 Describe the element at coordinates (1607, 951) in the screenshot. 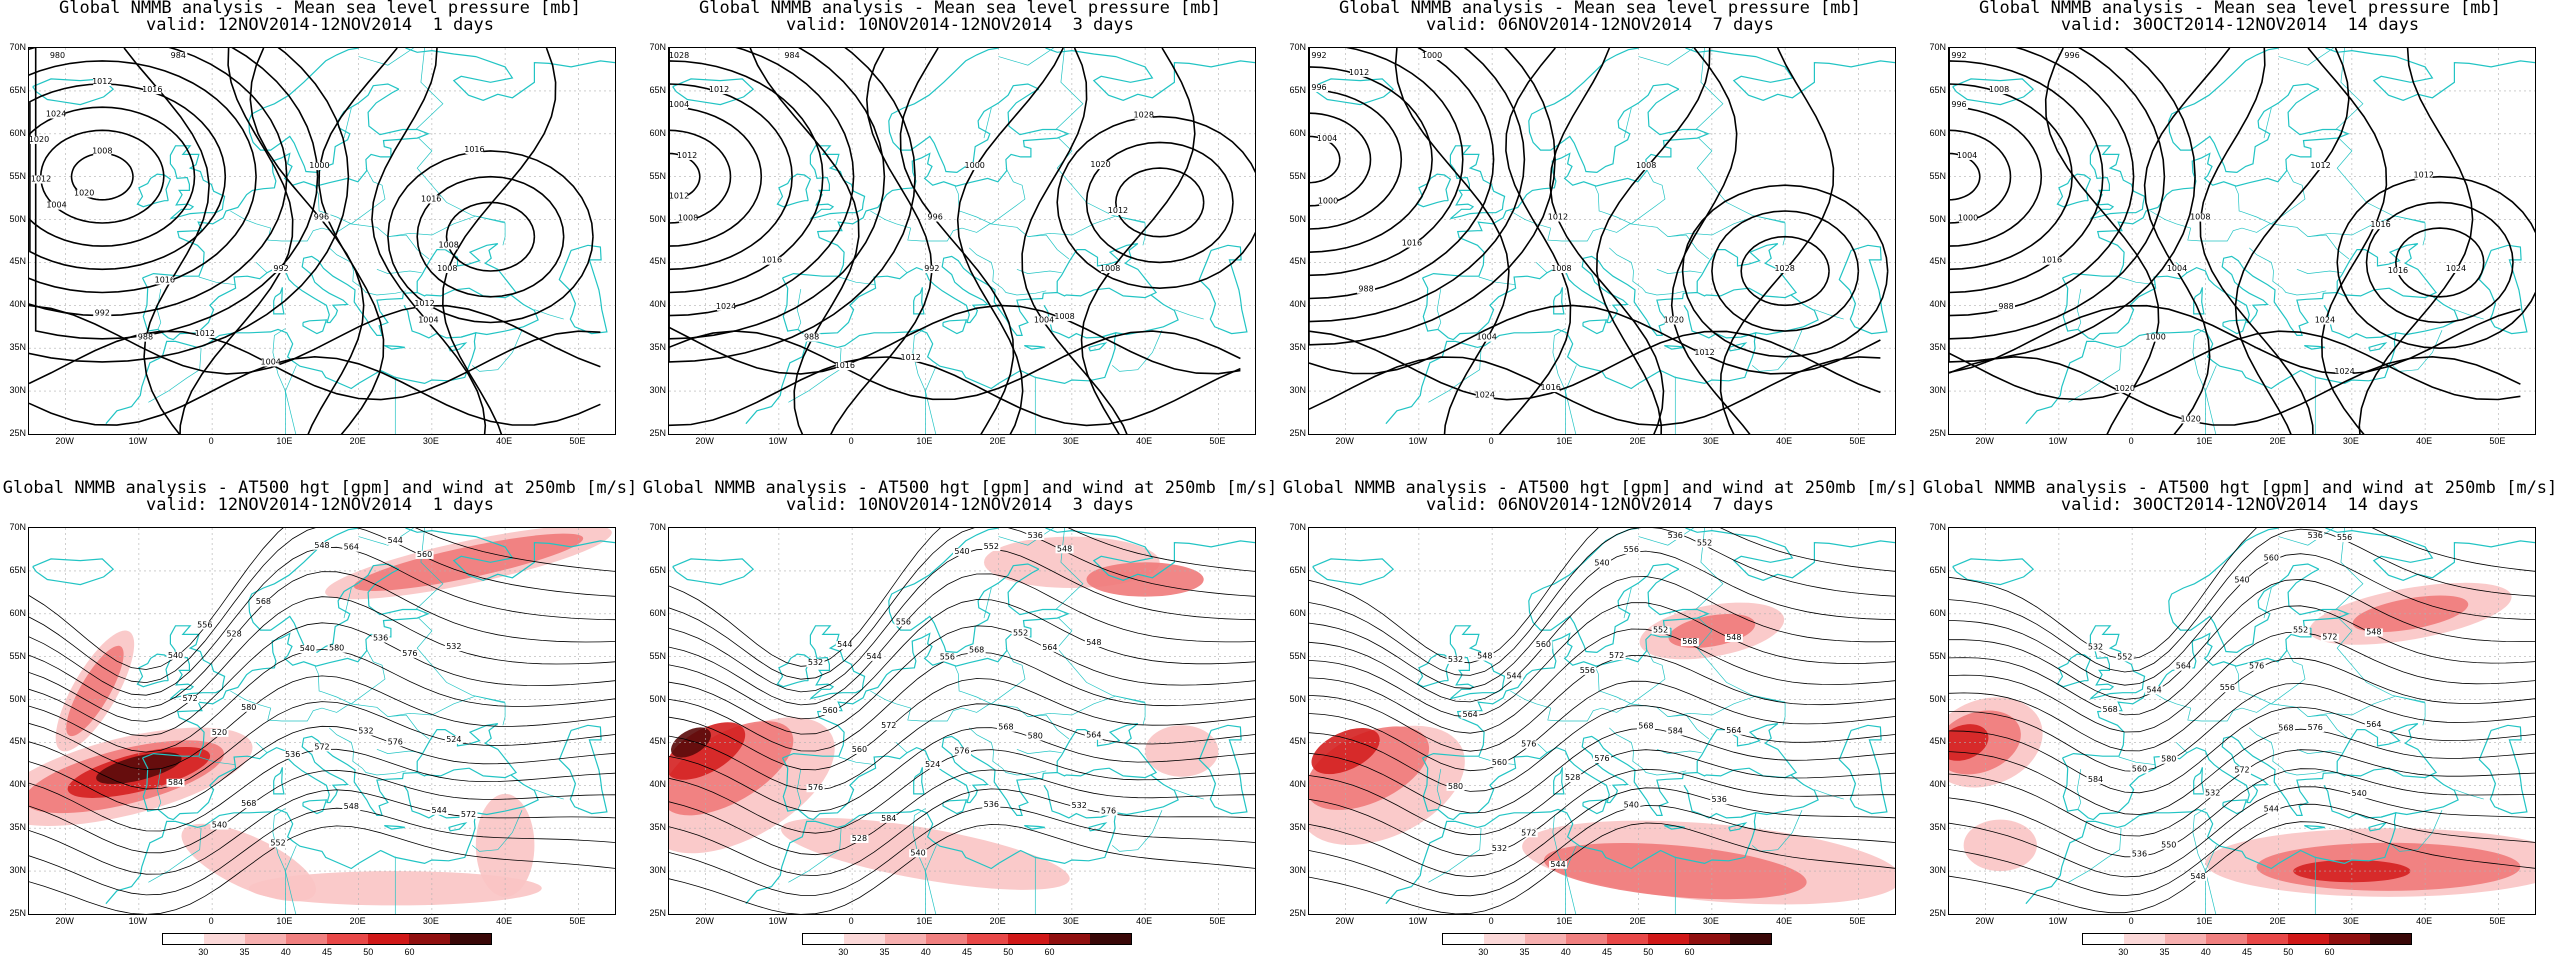

I see `colorbar-labels: 30 35 40 45 50 60` at that location.